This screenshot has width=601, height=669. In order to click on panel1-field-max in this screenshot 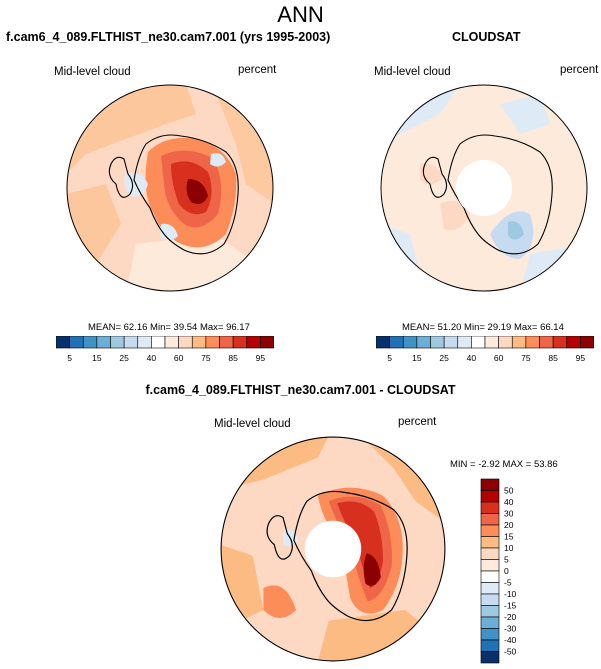, I will do `click(197, 191)`.